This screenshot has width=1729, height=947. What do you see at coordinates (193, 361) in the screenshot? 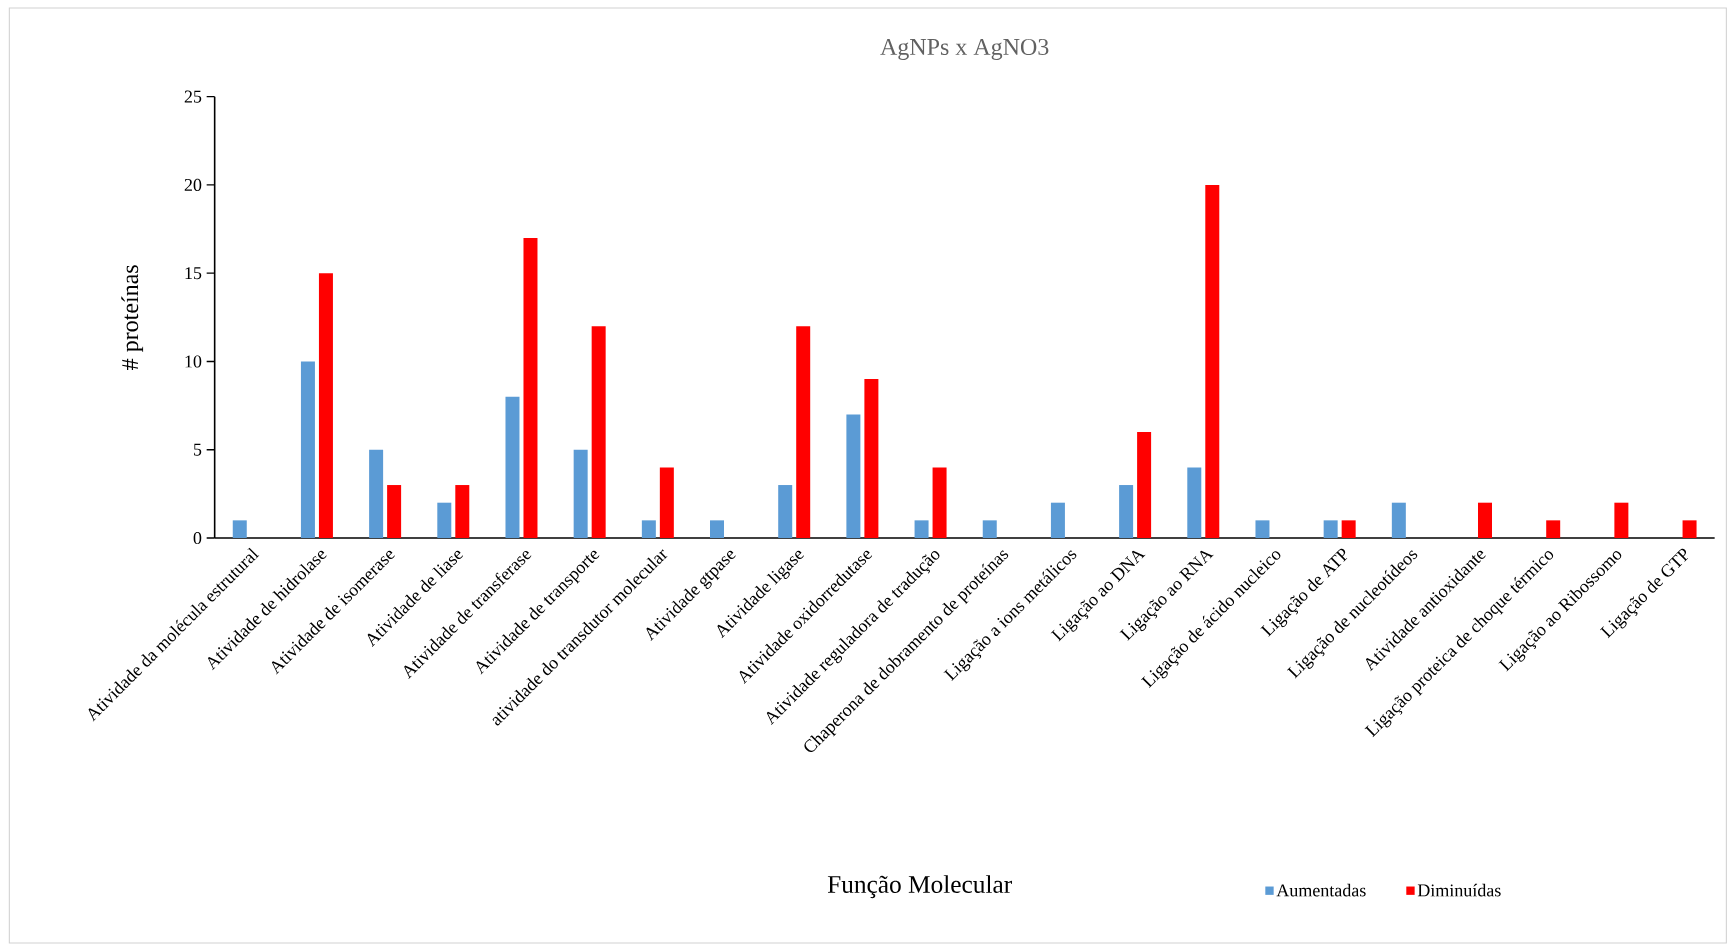
I see `y-tick-label: 10` at bounding box center [193, 361].